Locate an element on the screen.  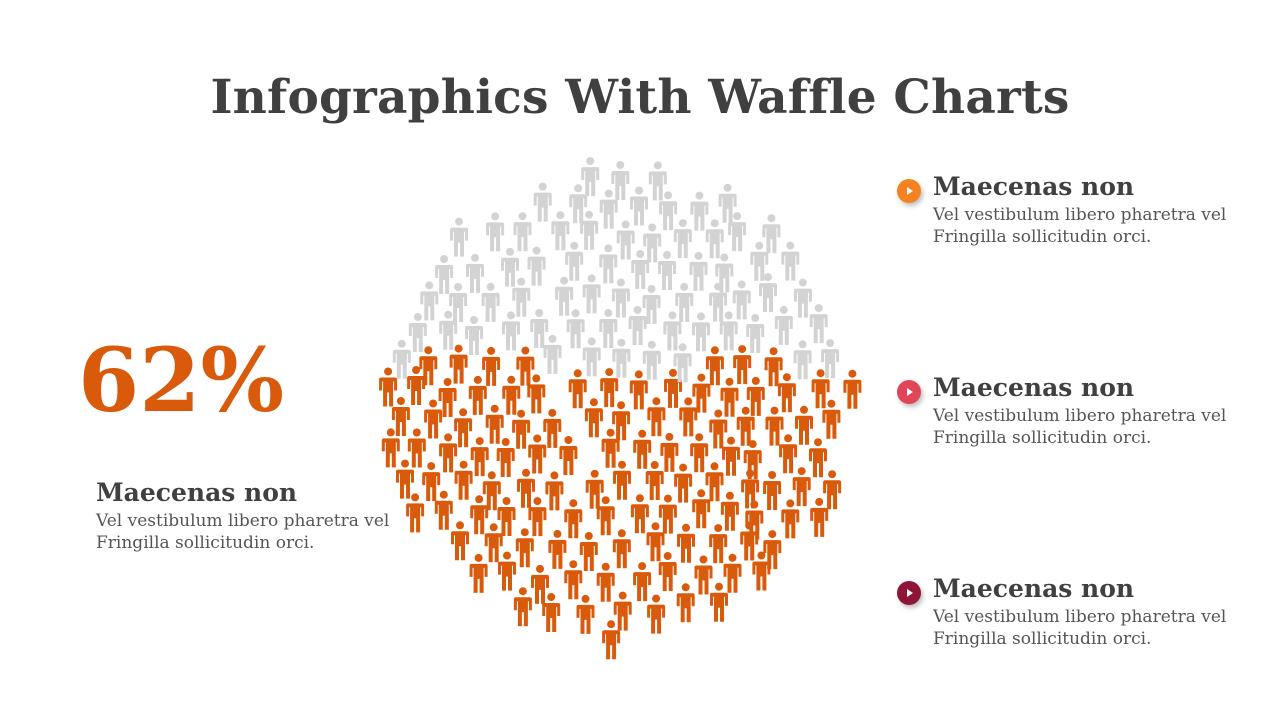
slide-title: Infographics With Waffle Charts is located at coordinates (640, 97).